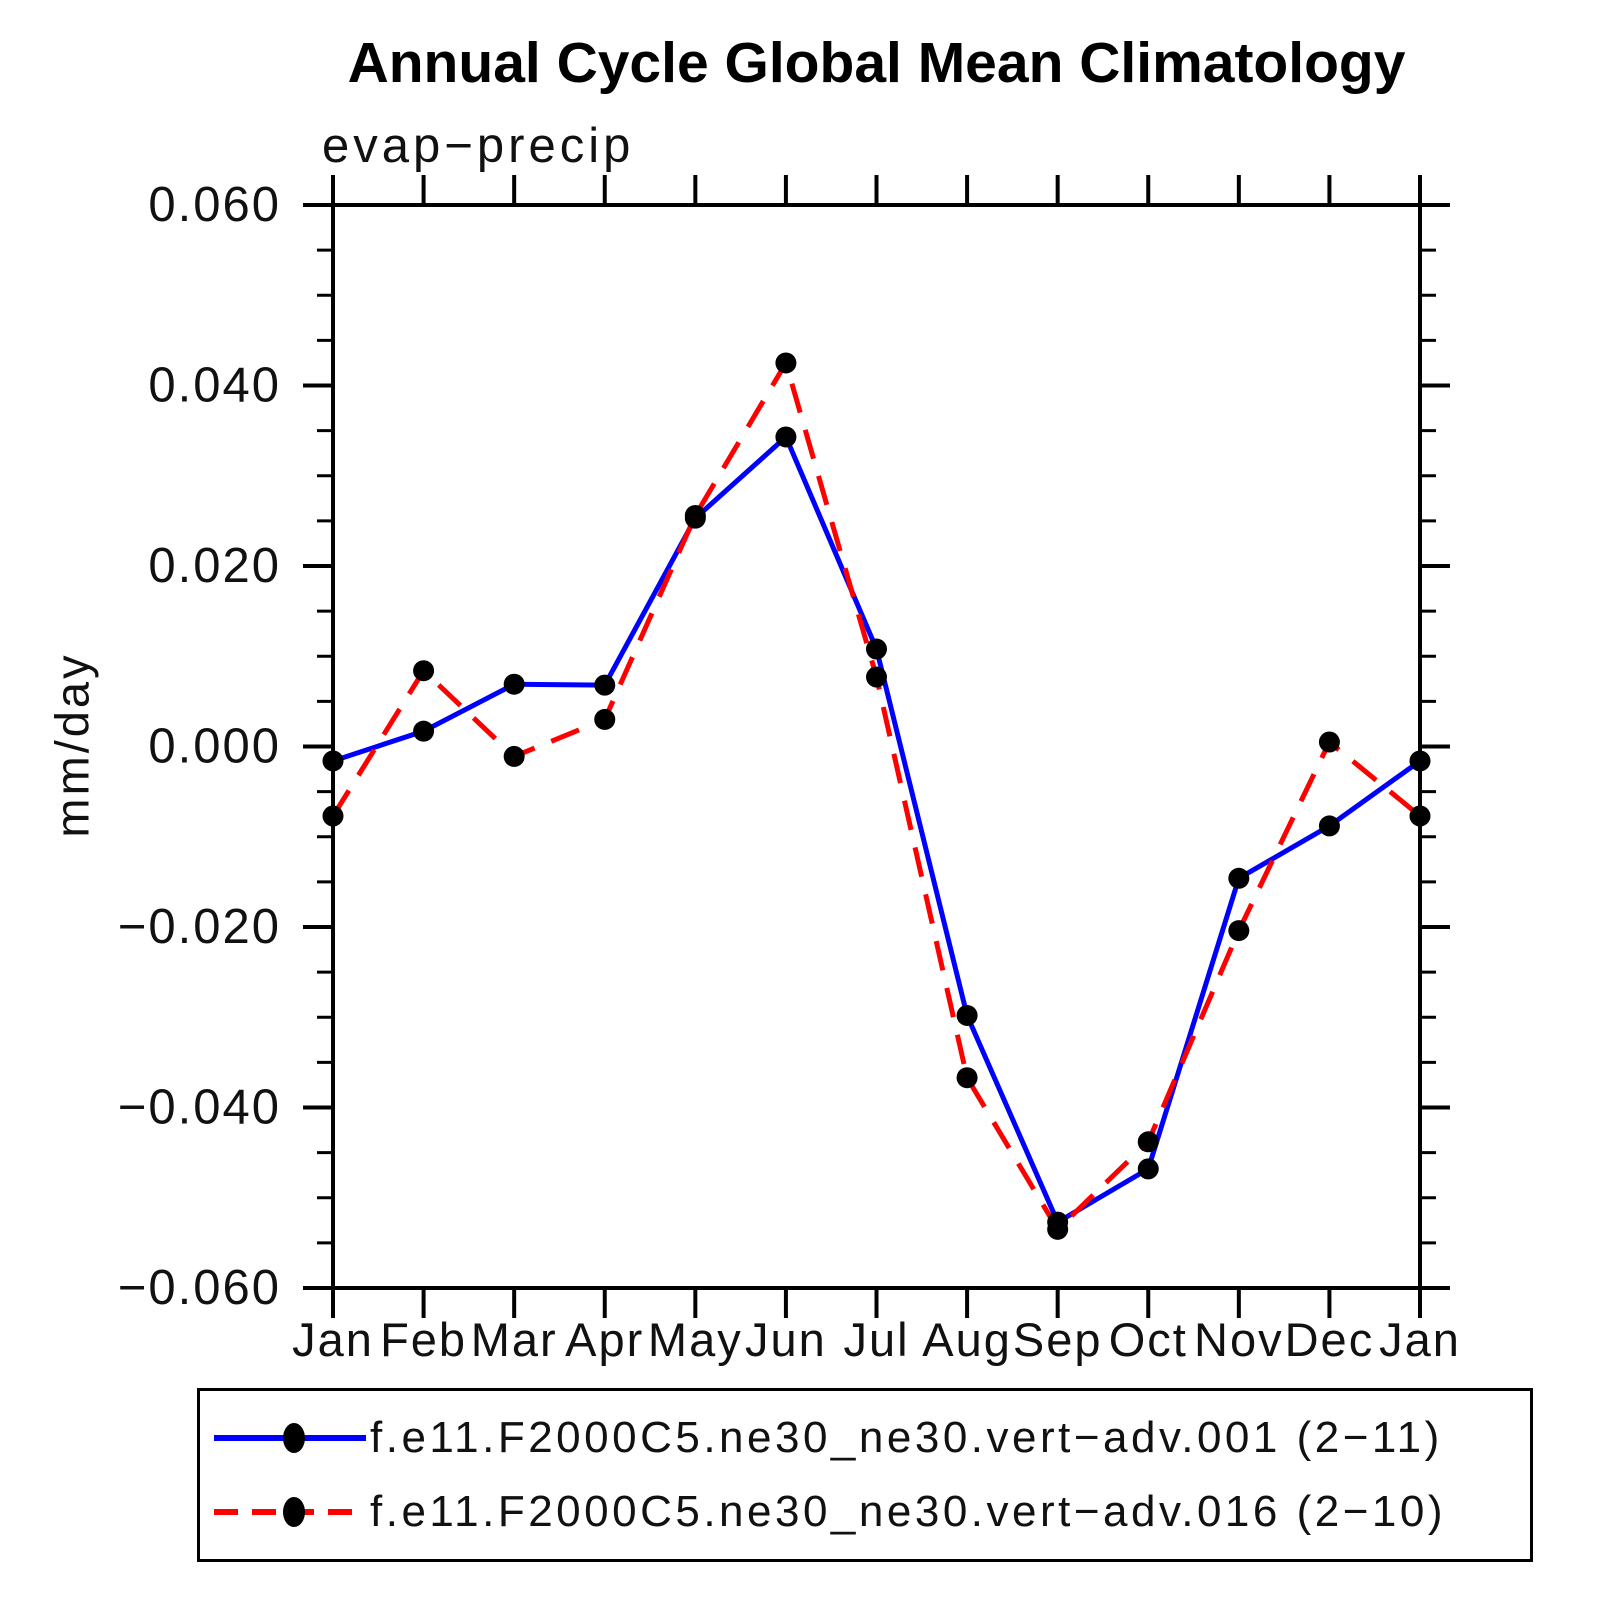  I want to click on y-tick-label: −0.020, so click(199, 927).